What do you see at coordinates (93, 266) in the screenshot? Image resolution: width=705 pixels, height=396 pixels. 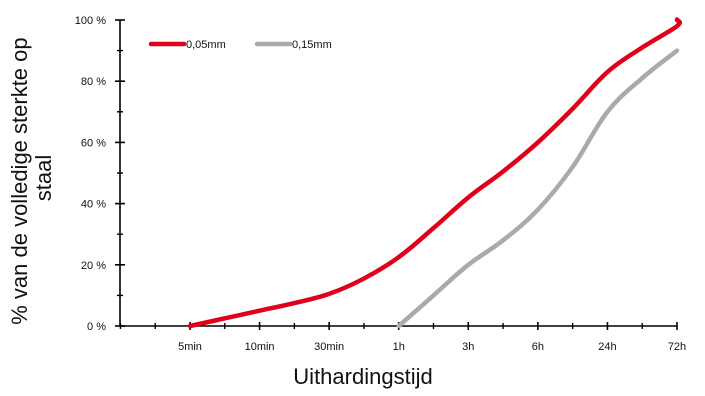 I see `y-tick-label: 20 %` at bounding box center [93, 266].